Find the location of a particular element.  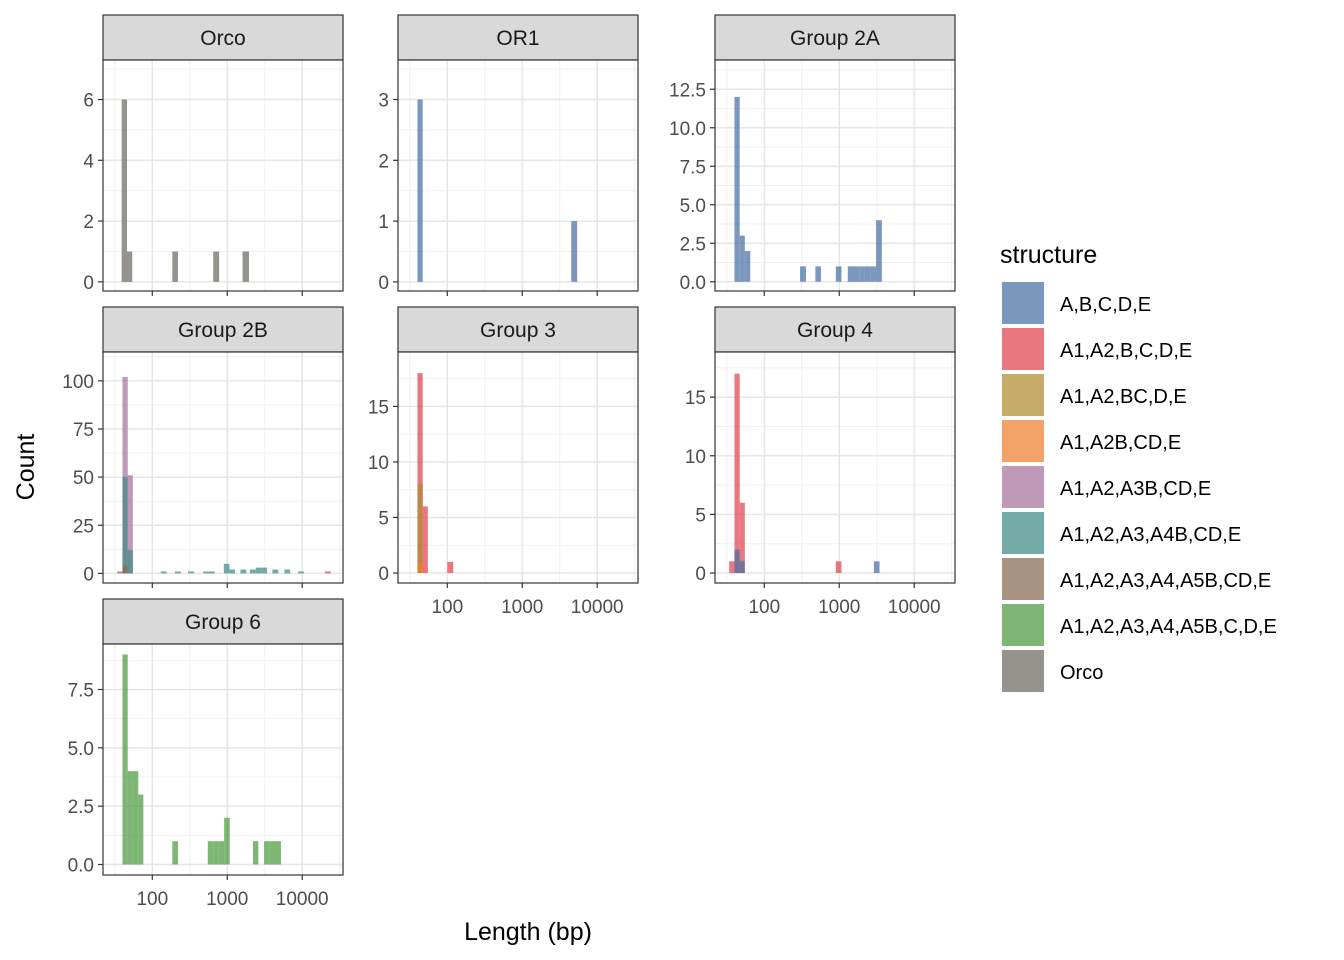

y-tick-label: 25 is located at coordinates (83, 526).